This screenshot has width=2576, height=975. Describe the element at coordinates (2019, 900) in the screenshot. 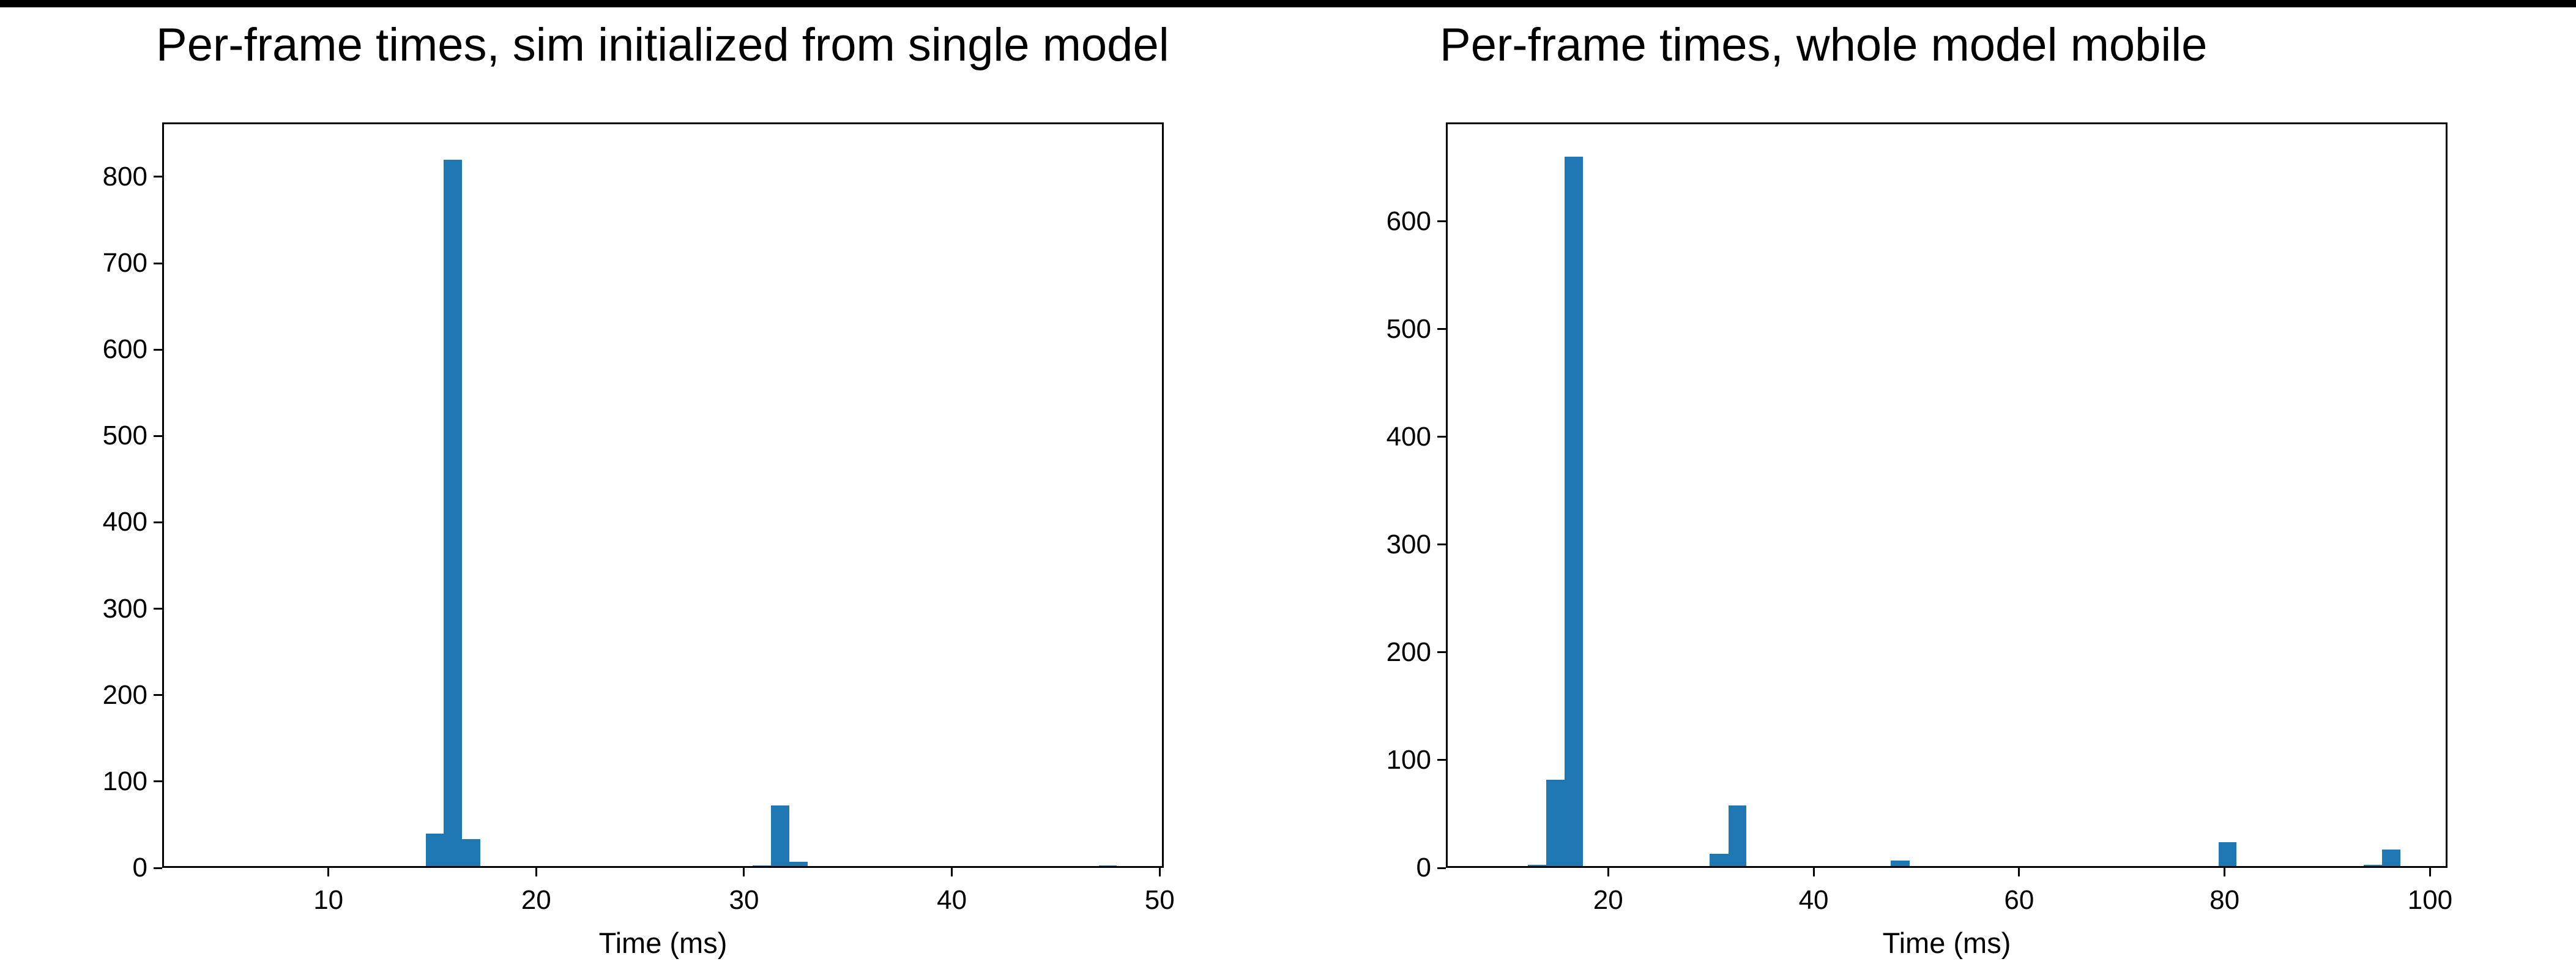

I see `x-tick-label: 60` at that location.